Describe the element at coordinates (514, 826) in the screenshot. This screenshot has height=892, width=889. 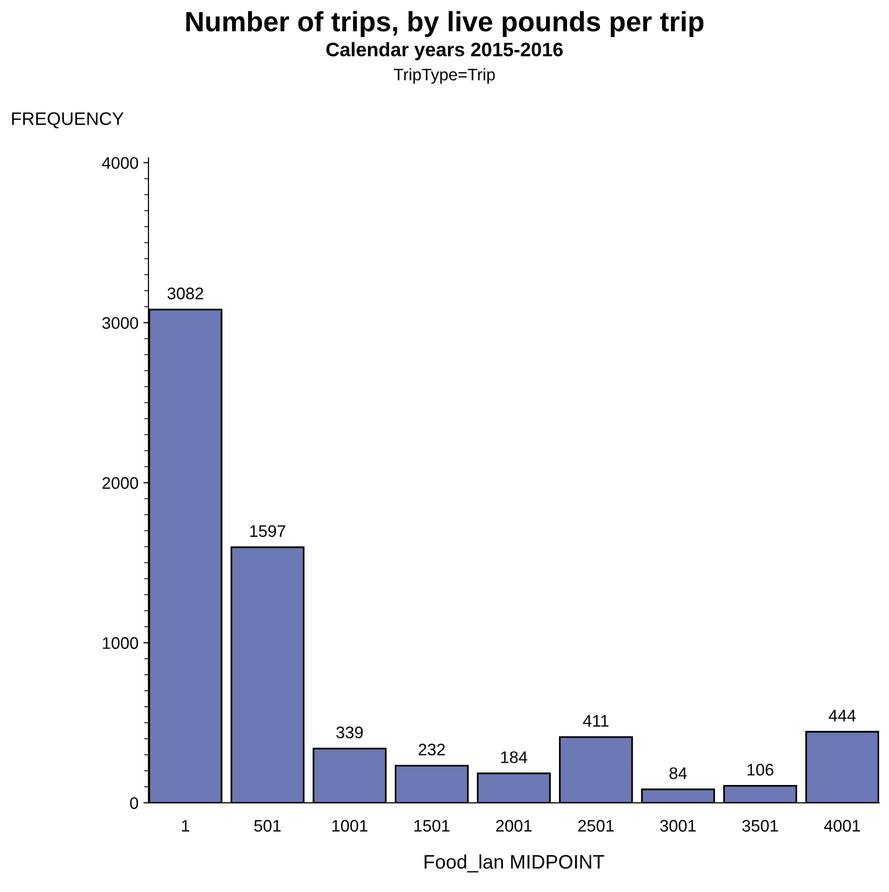
I see `x-tick-label: 2001` at that location.